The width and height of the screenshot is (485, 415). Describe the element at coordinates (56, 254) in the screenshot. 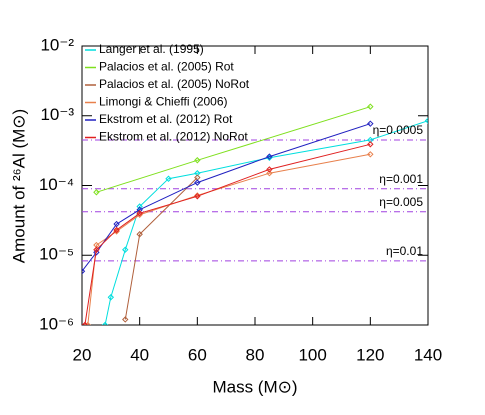

I see `y-tick-label: 10⁻⁵` at that location.